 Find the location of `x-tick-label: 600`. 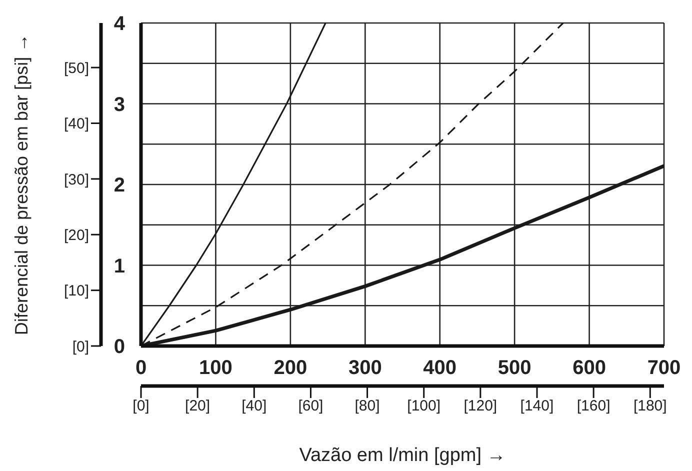

x-tick-label: 600 is located at coordinates (589, 368).